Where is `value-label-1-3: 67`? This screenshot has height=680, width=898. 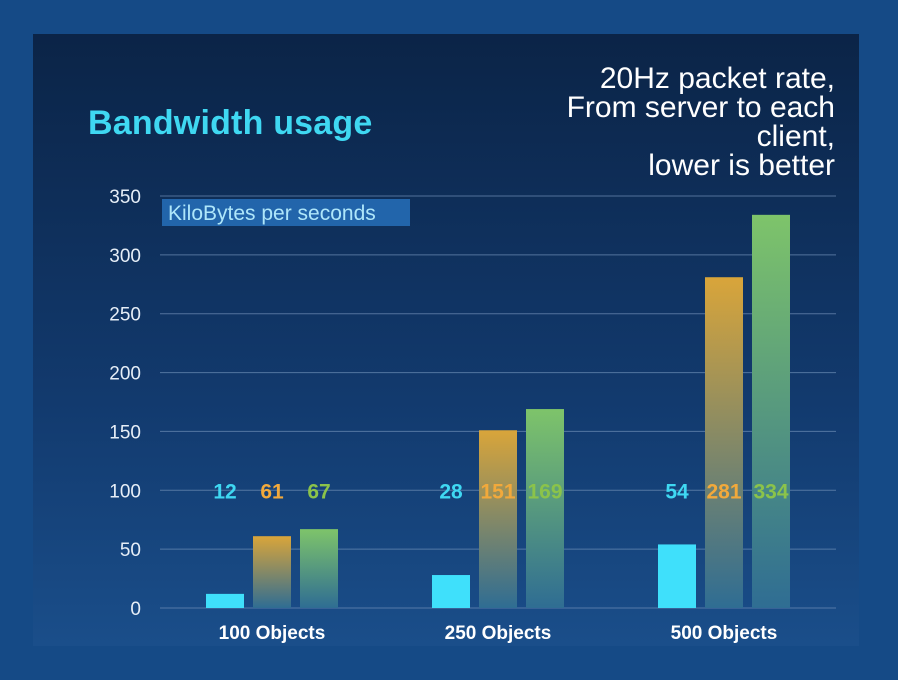 value-label-1-3: 67 is located at coordinates (318, 491).